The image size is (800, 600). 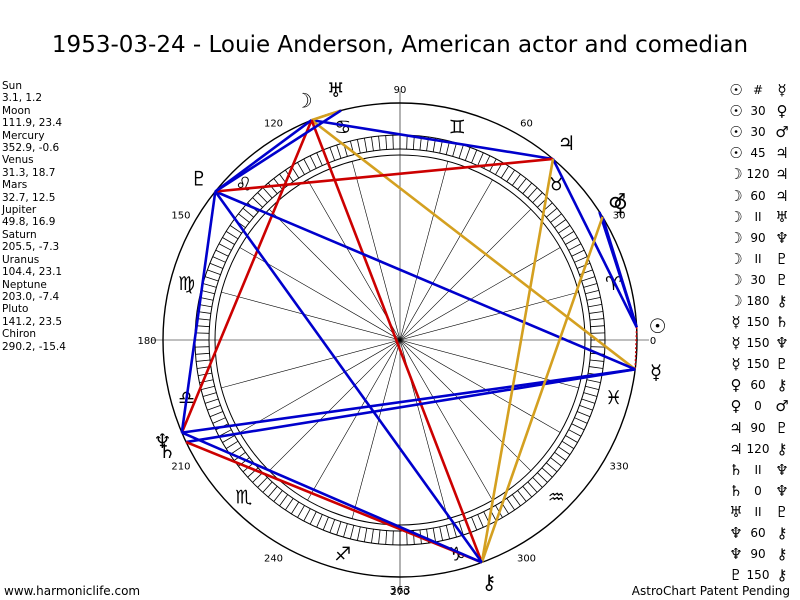 I want to click on planet-name: Chiron, so click(x=19, y=334).